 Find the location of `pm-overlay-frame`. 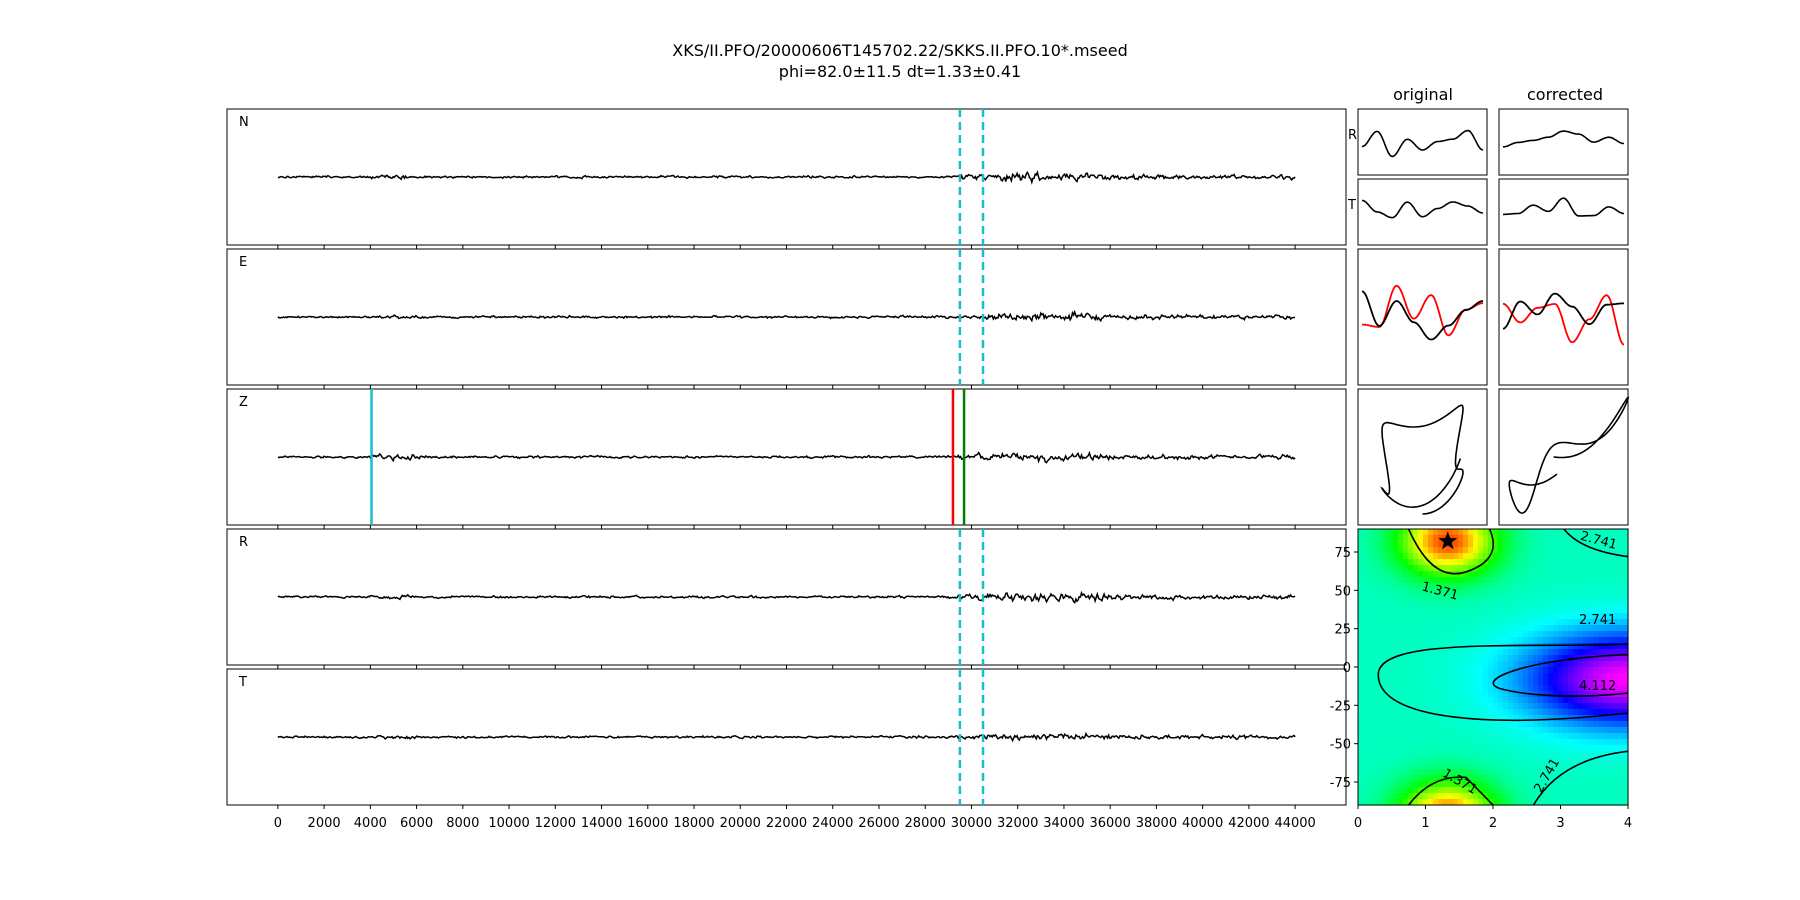

pm-overlay-frame is located at coordinates (1422, 317).